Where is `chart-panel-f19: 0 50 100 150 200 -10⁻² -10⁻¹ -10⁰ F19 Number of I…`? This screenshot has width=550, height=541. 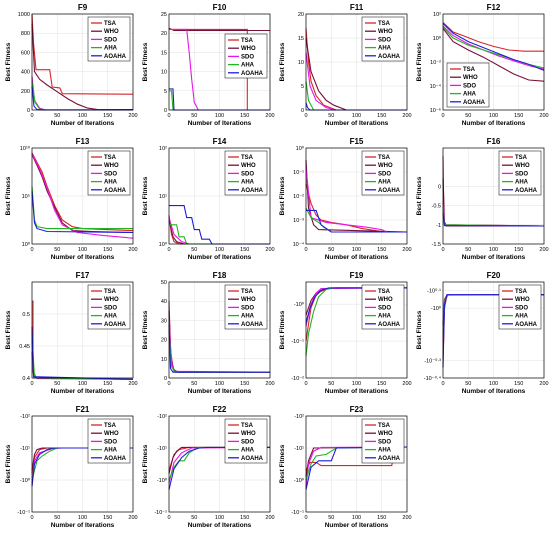
chart-panel-f19: 0 50 100 150 200 -10⁻² -10⁻¹ -10⁰ F19 Number of I… is located at coordinates (343, 335).